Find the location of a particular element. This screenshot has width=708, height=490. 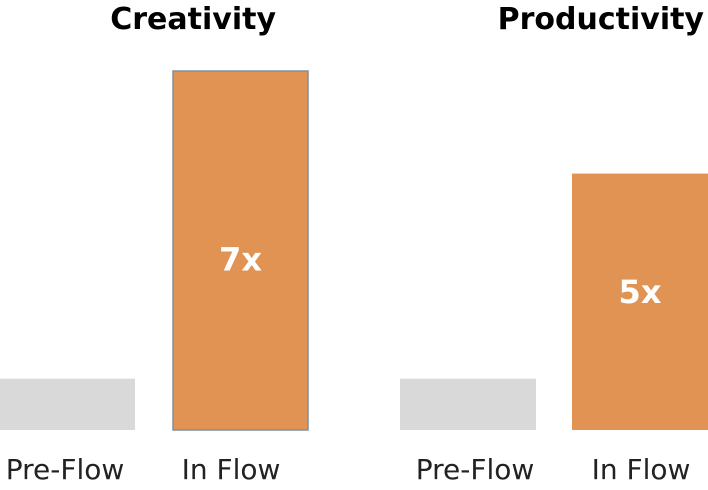

data-label: 7x is located at coordinates (240, 259).